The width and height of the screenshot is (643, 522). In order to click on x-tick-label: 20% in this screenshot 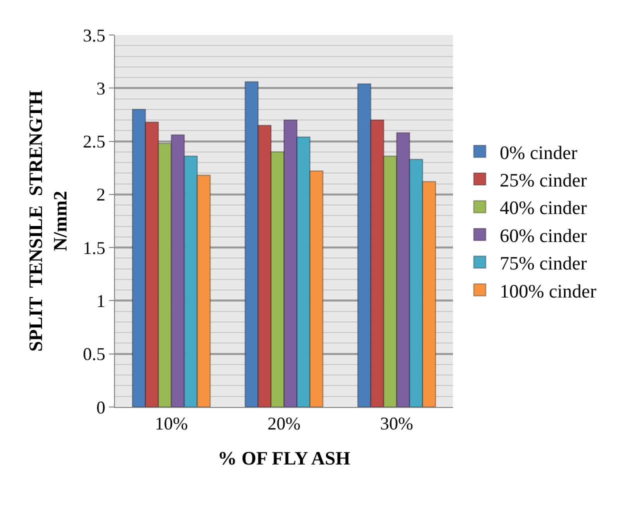, I will do `click(284, 424)`.